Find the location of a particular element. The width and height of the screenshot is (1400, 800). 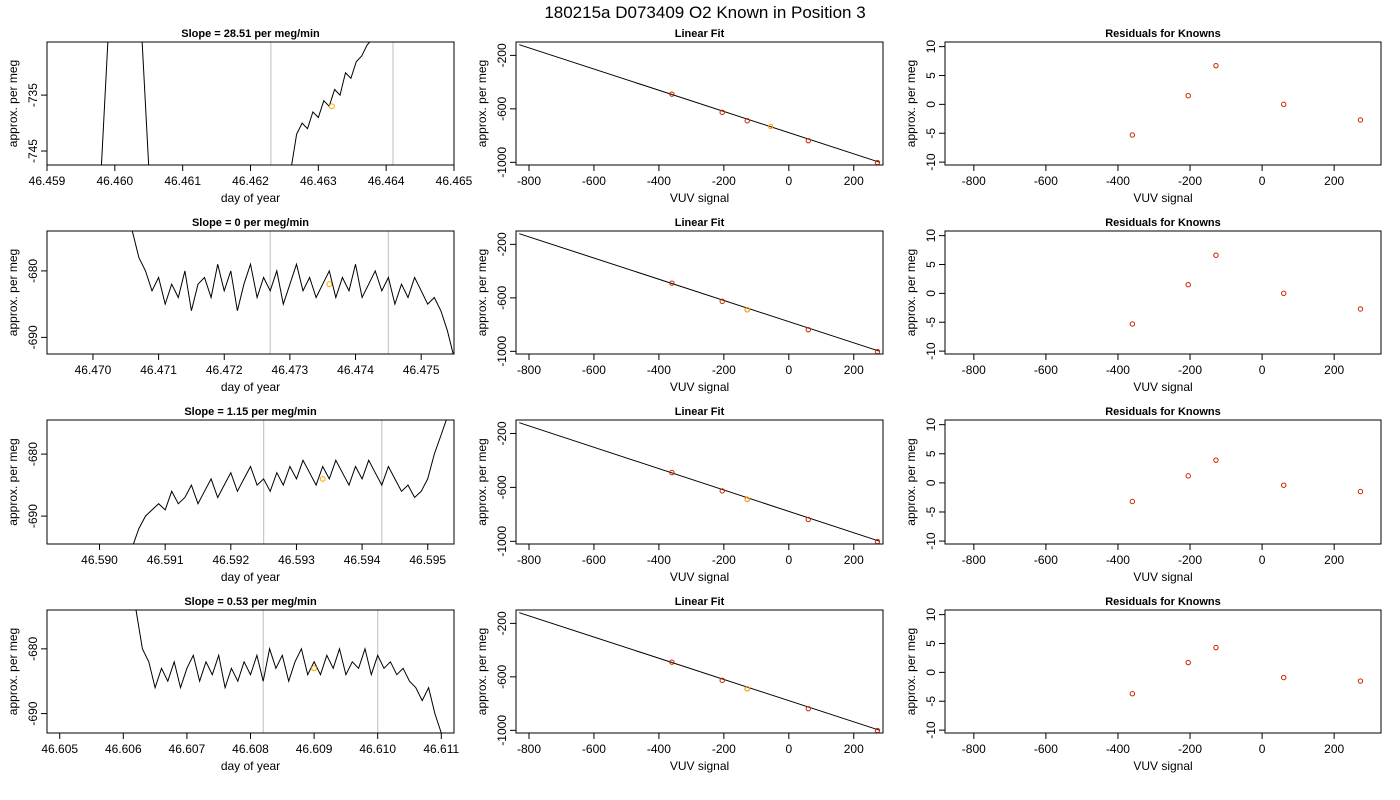

y-tick-label: -690 is located at coordinates (33, 713).